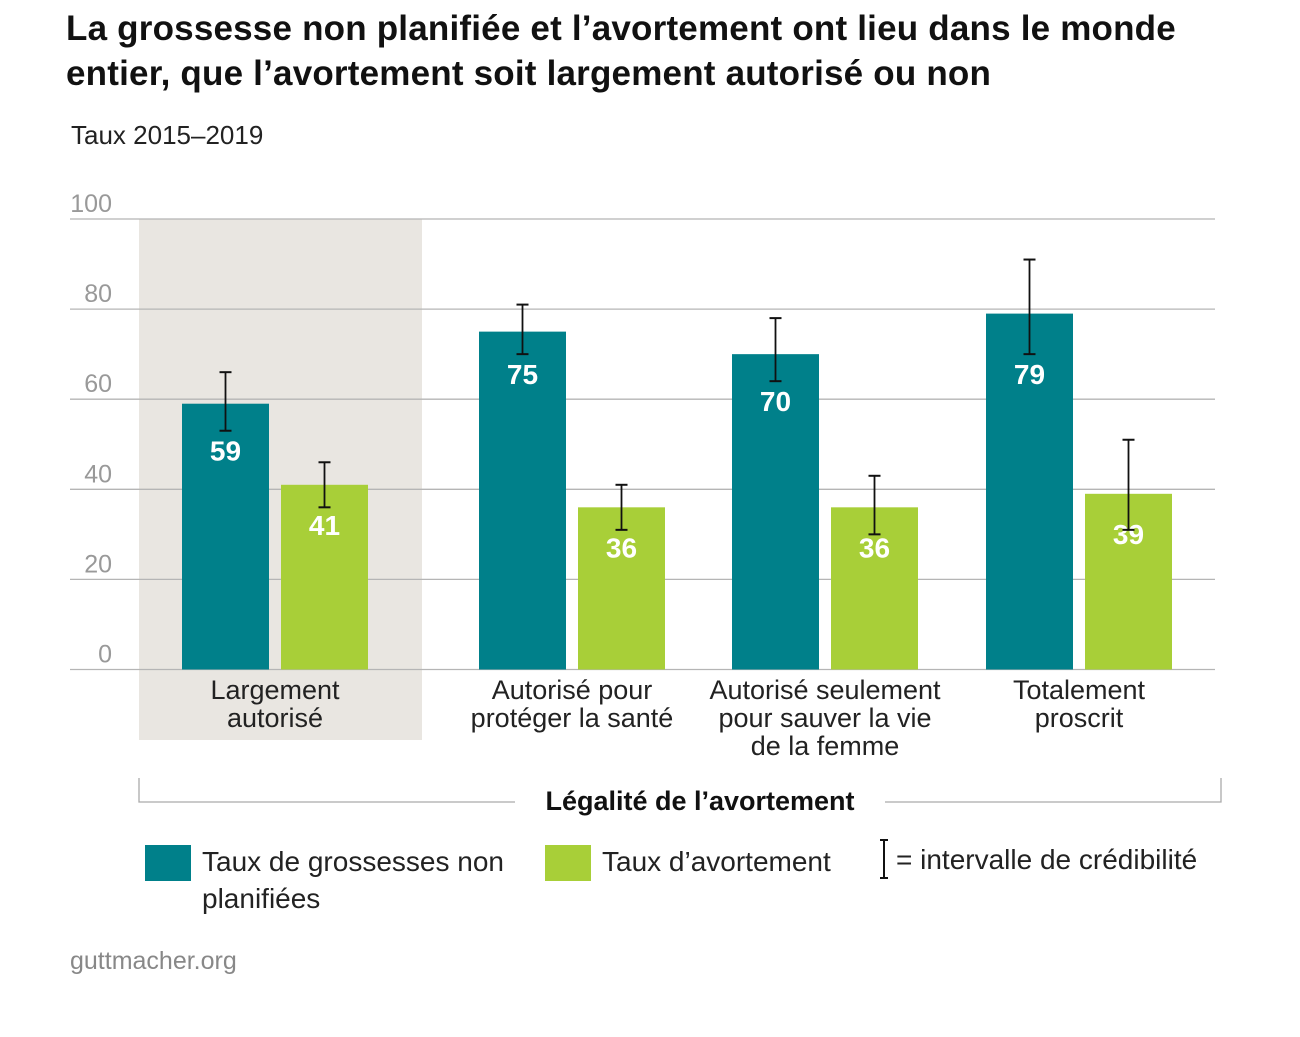  Describe the element at coordinates (716, 861) in the screenshot. I see `legend-label-abortion: Taux d’avortement` at that location.